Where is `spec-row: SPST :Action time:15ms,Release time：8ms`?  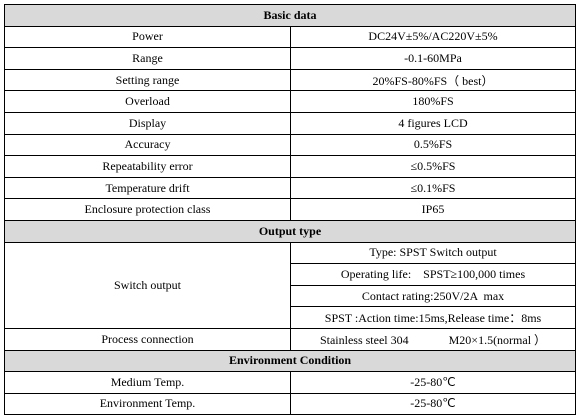
spec-row: SPST :Action time:15ms,Release time：8ms is located at coordinates (291, 317).